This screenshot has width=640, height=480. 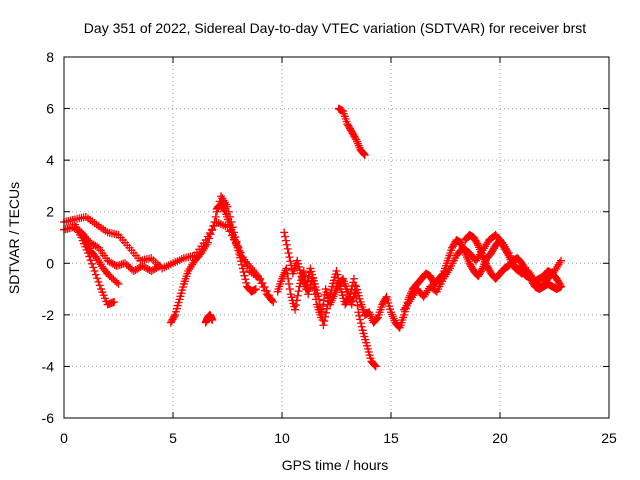 I want to click on y-tick-label: 0, so click(x=50, y=263).